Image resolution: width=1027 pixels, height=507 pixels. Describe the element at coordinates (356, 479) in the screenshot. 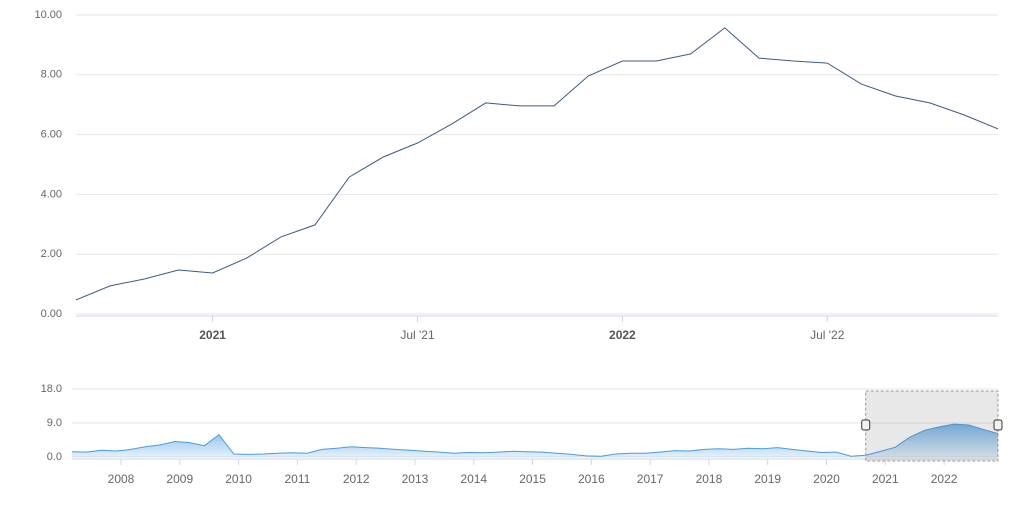

I see `x-tick-label: 2012` at that location.